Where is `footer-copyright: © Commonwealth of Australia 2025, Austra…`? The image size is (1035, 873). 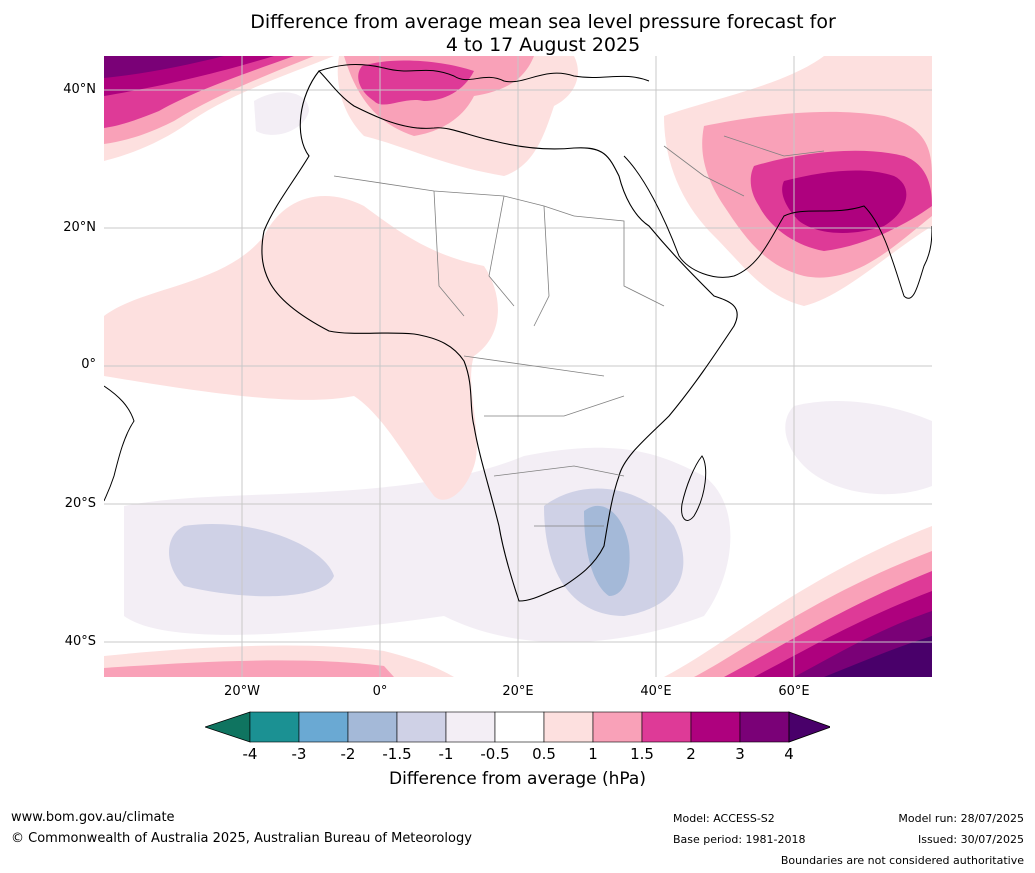 footer-copyright: © Commonwealth of Australia 2025, Austra… is located at coordinates (241, 838).